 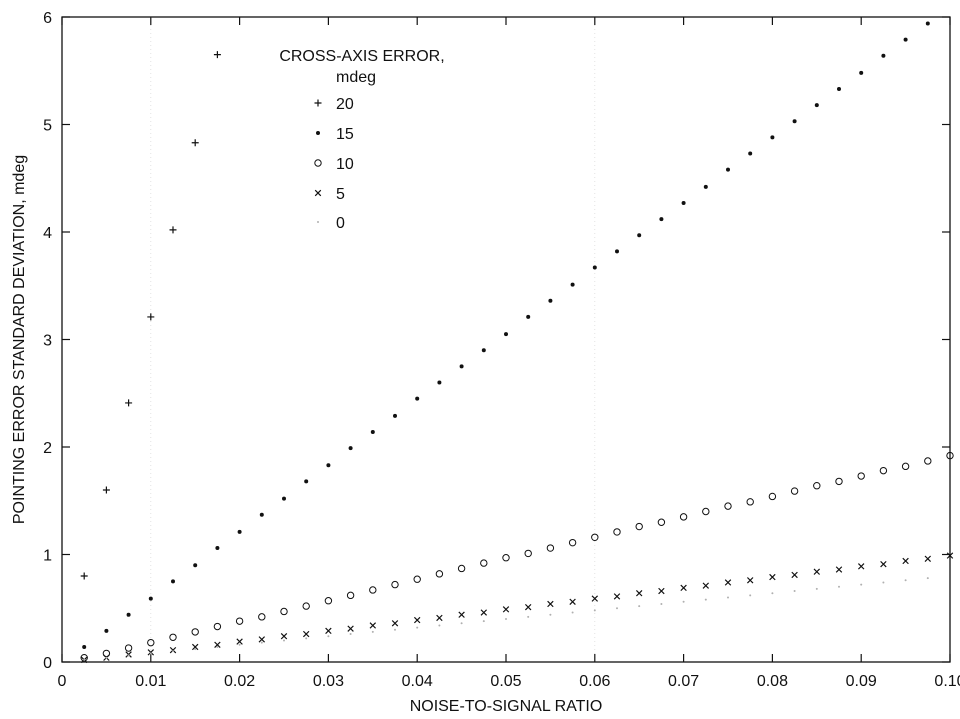 I want to click on y-axis-label: POINTING ERROR STANDARD DEVIATION, mdeg, so click(x=19, y=339).